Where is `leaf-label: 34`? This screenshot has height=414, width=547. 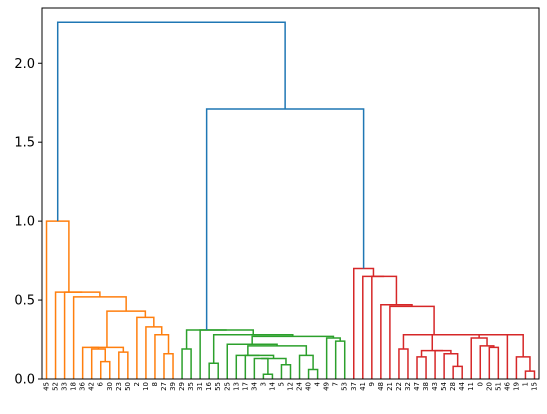
leaf-label: 34 is located at coordinates (254, 385).